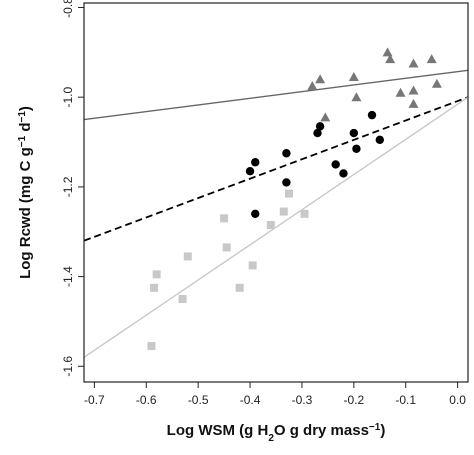  I want to click on x-tick-label: -0.1, so click(405, 400).